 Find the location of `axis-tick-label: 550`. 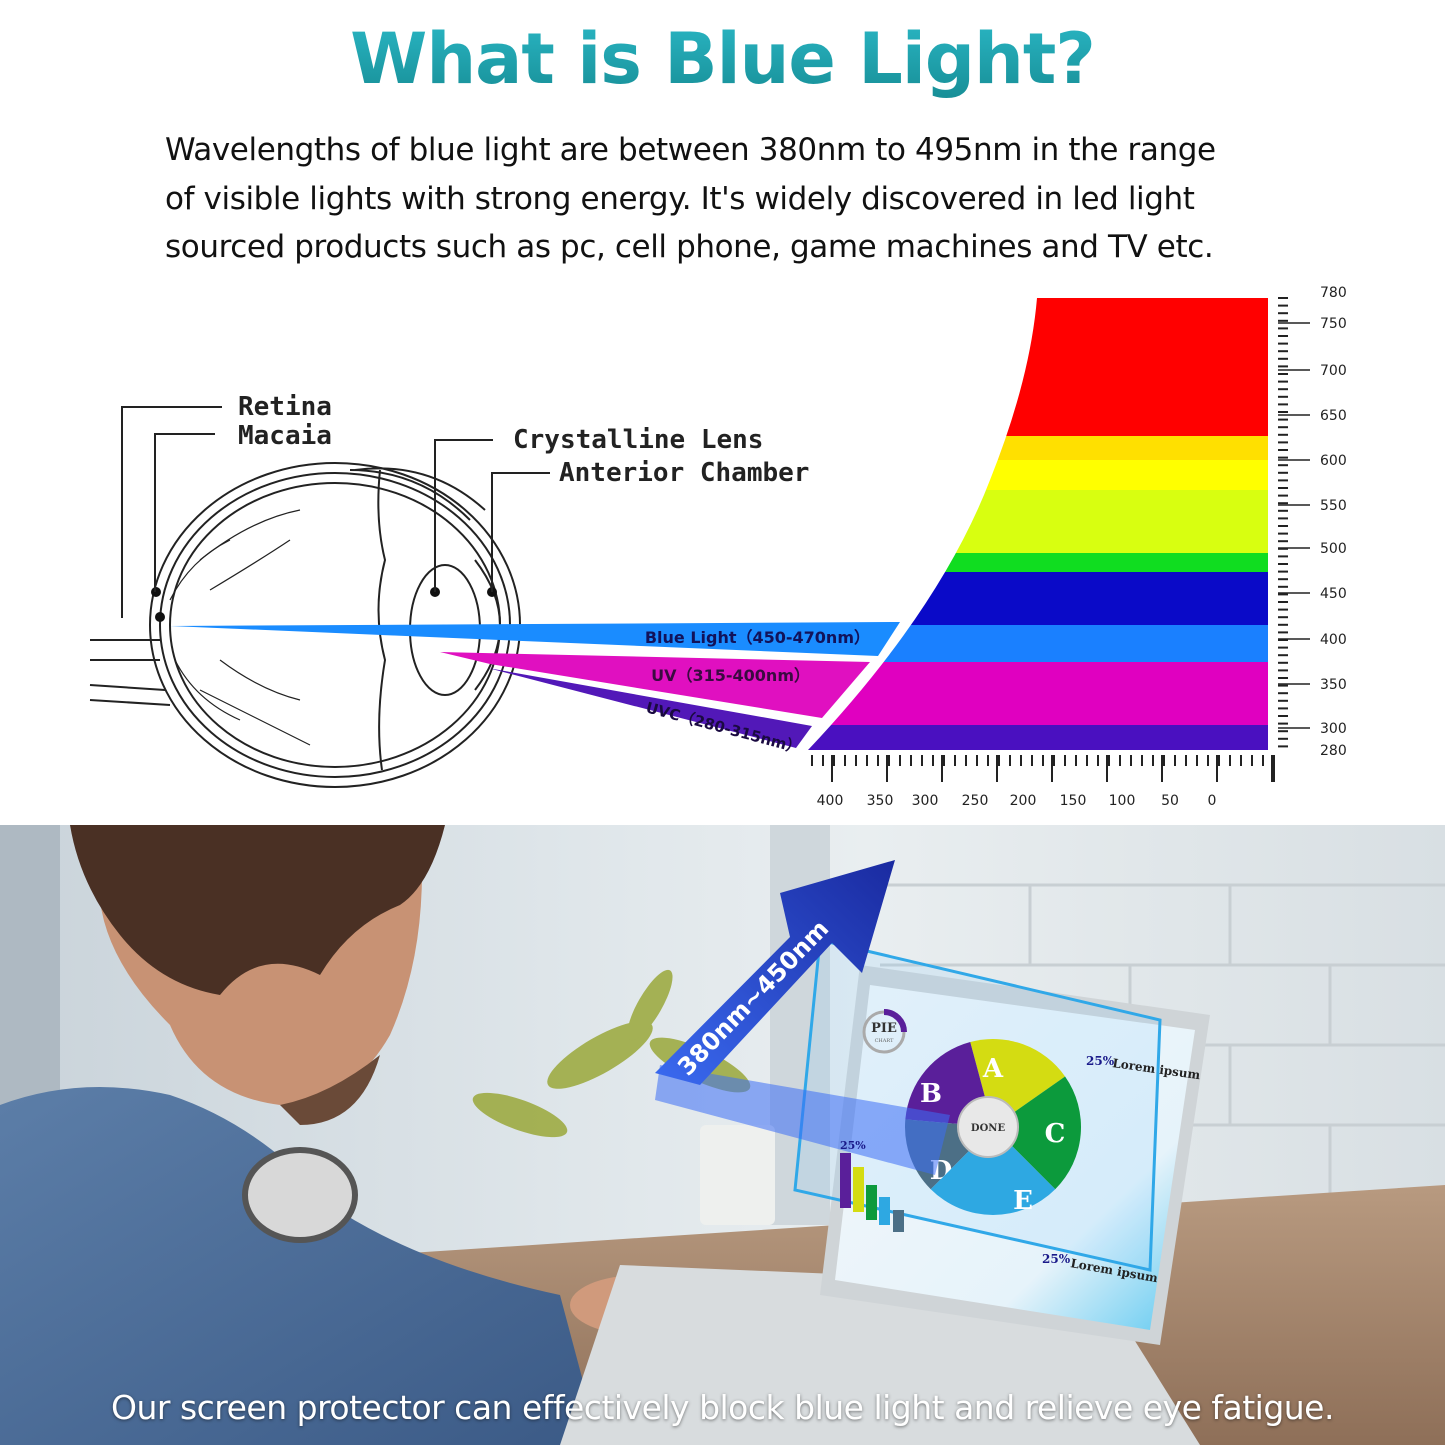

axis-tick-label: 550 is located at coordinates (1333, 506).